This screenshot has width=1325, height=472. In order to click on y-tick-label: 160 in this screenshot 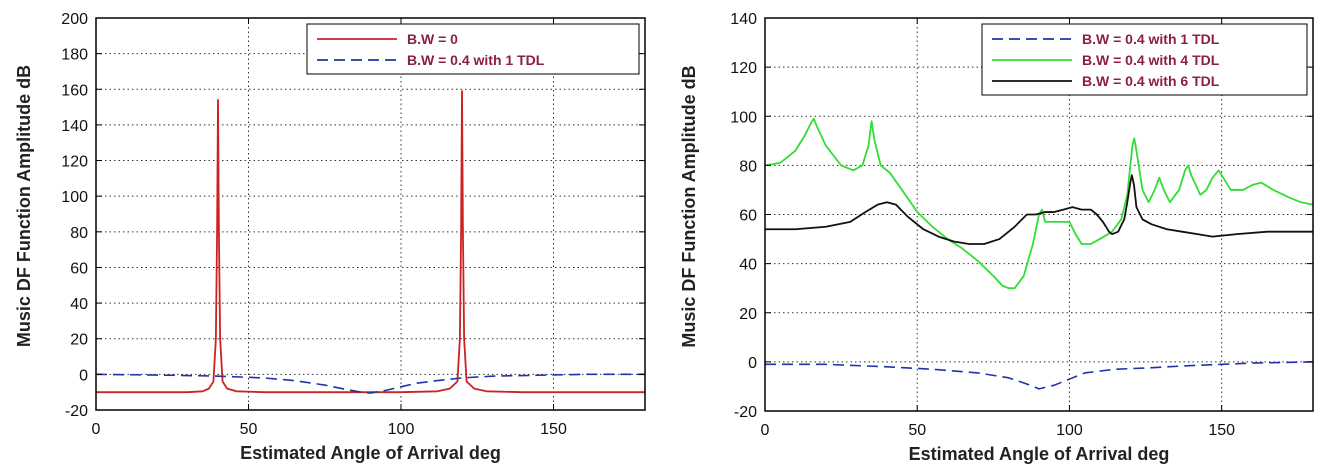, I will do `click(74, 90)`.